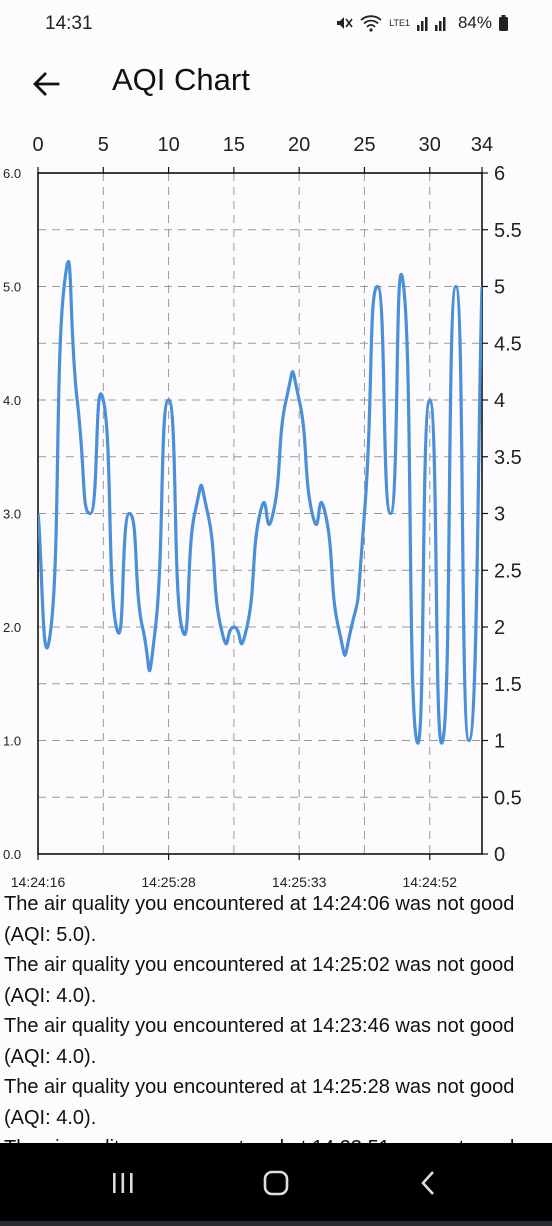  Describe the element at coordinates (276, 25) in the screenshot. I see `status-bar: 14:31 LTE1 84%` at that location.